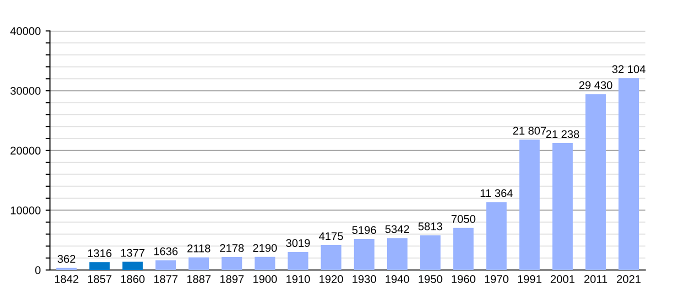 The image size is (675, 300). What do you see at coordinates (232, 248) in the screenshot?
I see `data-label: 2178` at bounding box center [232, 248].